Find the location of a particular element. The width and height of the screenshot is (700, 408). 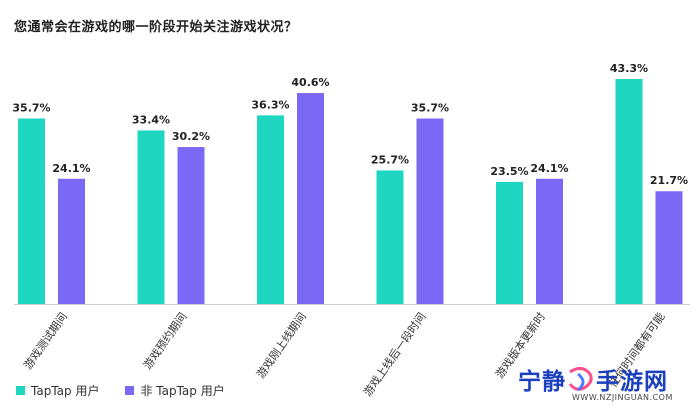

watermark-brand: 宁静 手游网 is located at coordinates (593, 382).